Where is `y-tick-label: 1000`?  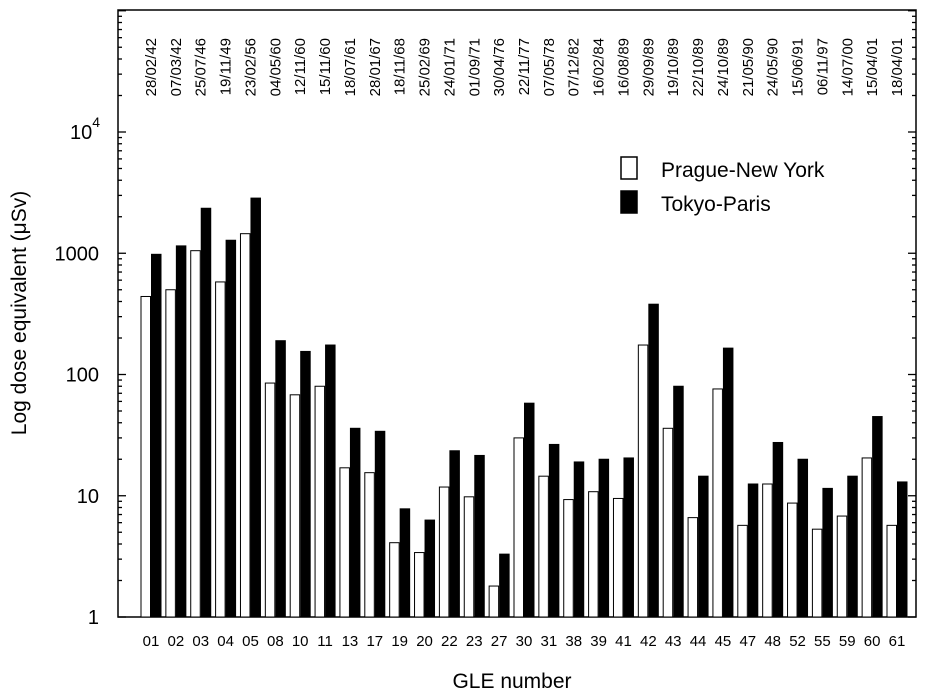 y-tick-label: 1000 is located at coordinates (77, 254).